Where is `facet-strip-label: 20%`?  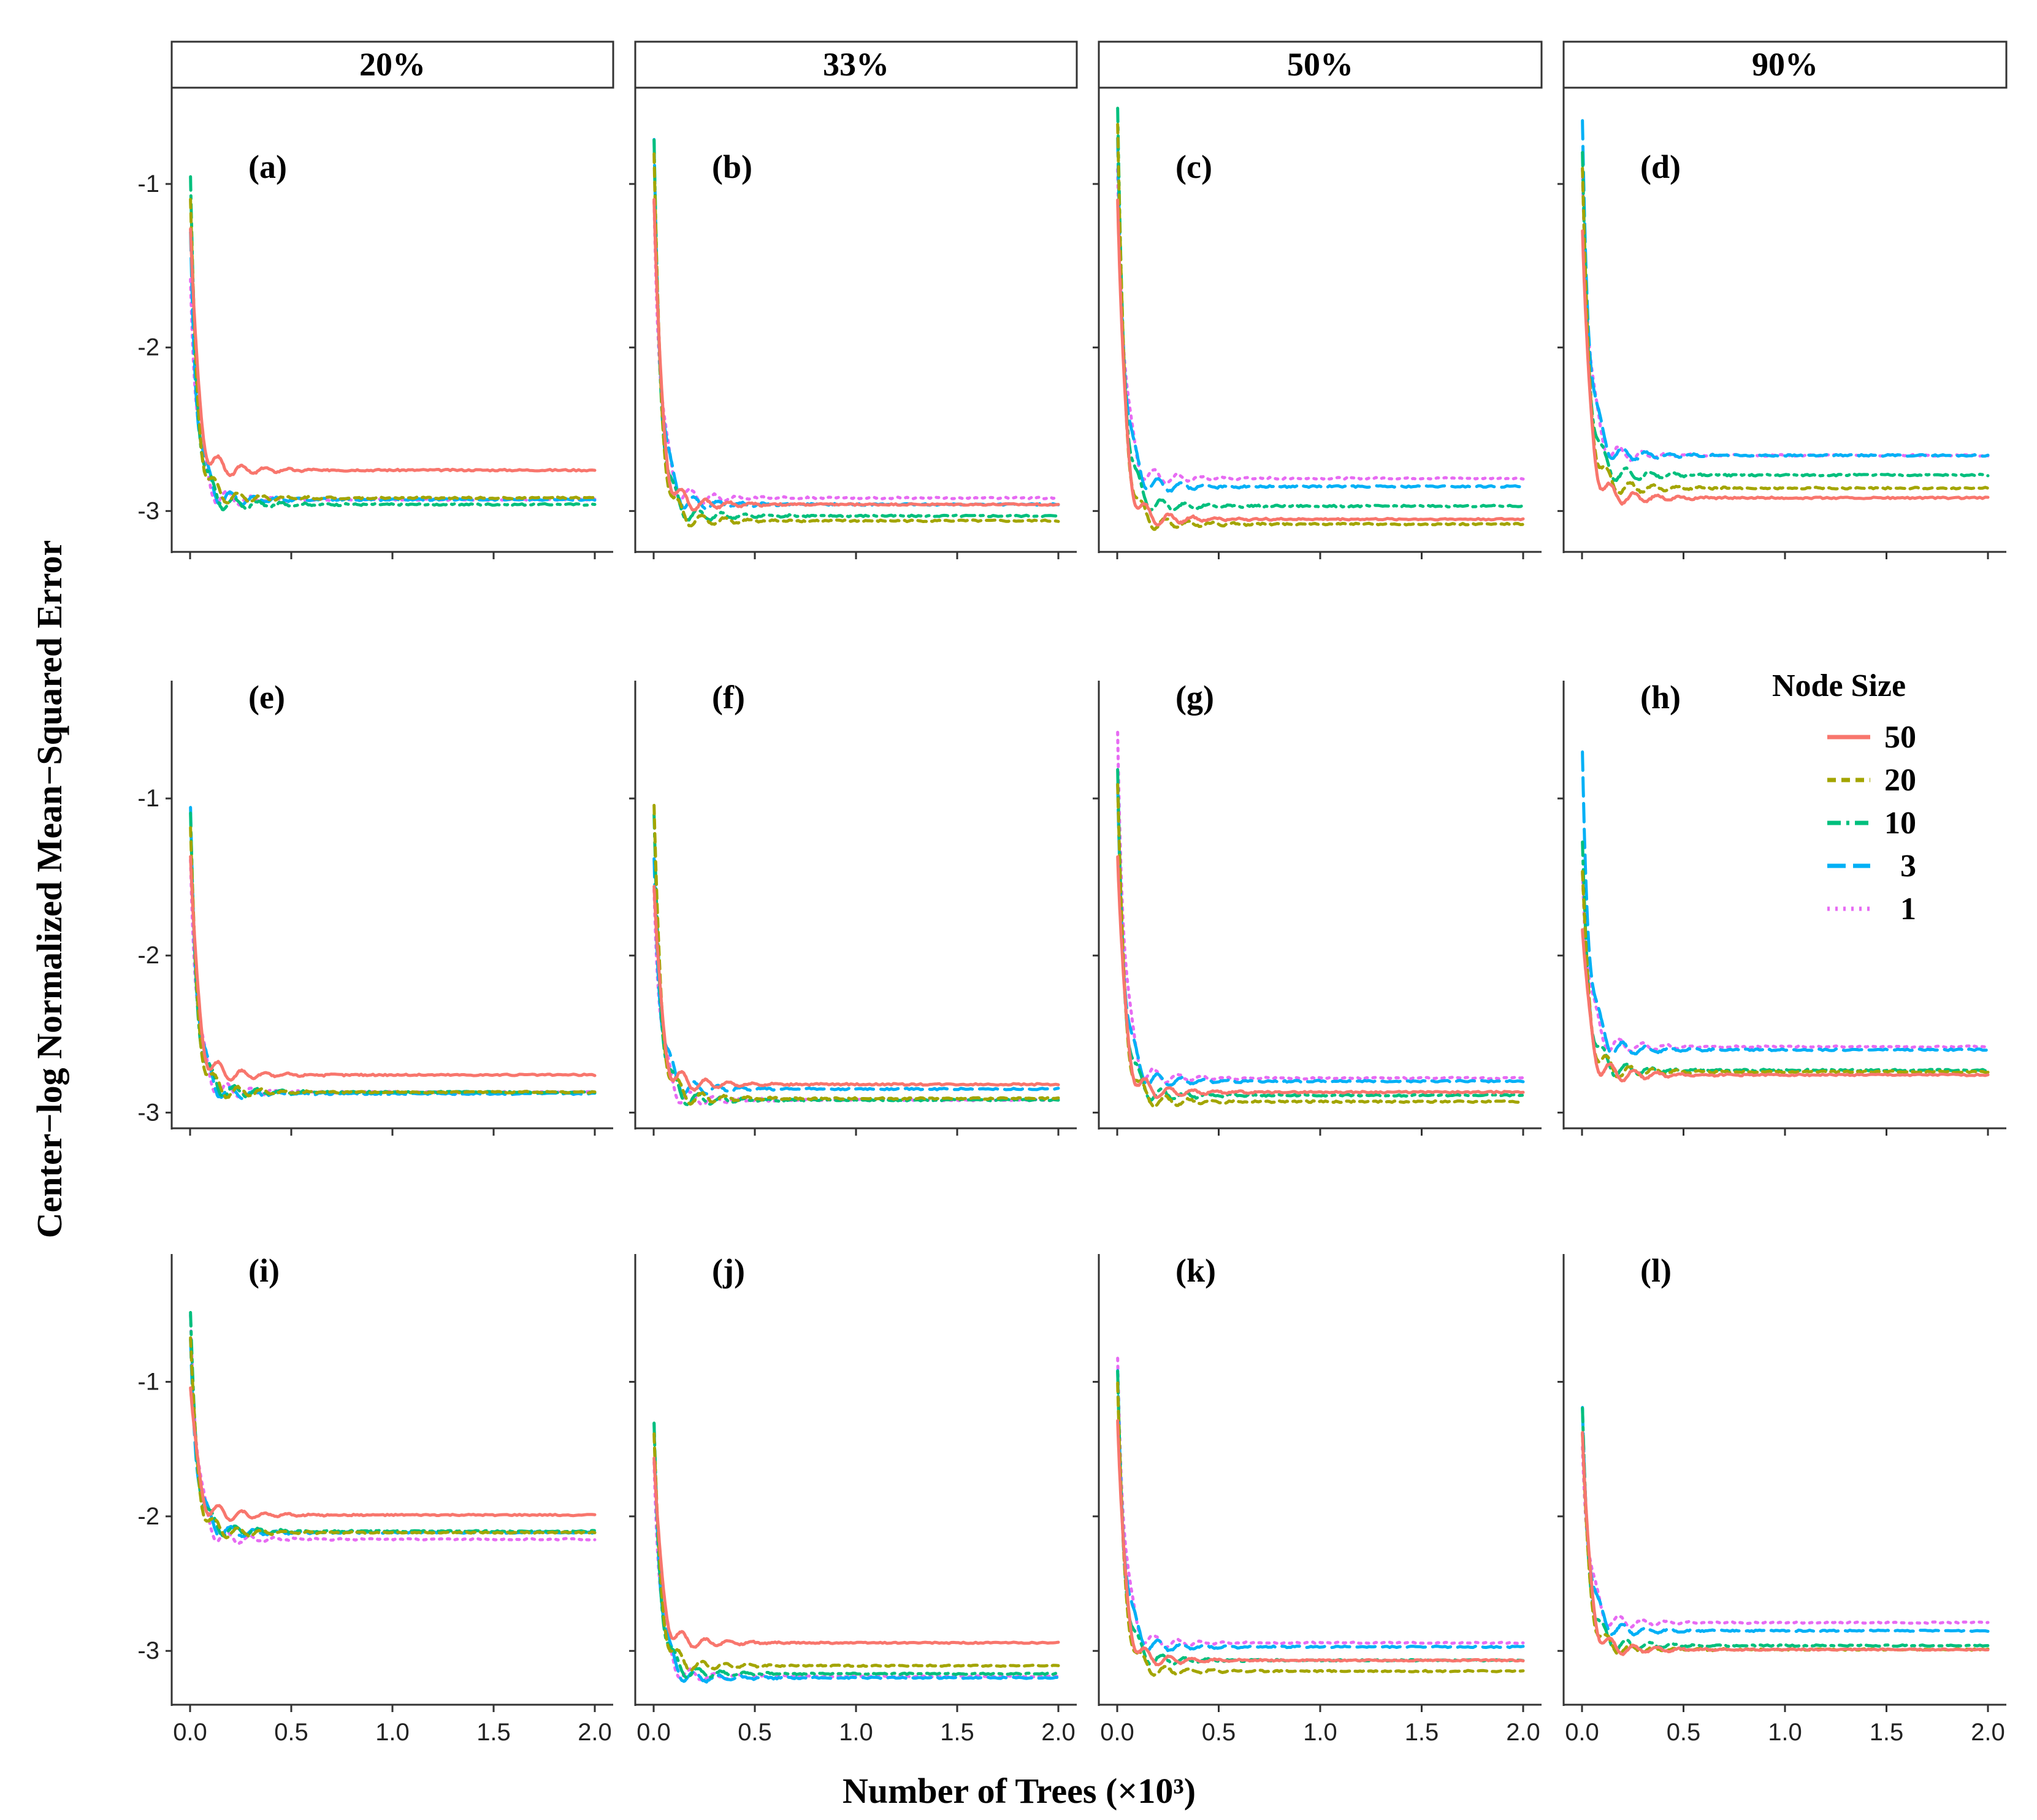 facet-strip-label: 20% is located at coordinates (392, 64).